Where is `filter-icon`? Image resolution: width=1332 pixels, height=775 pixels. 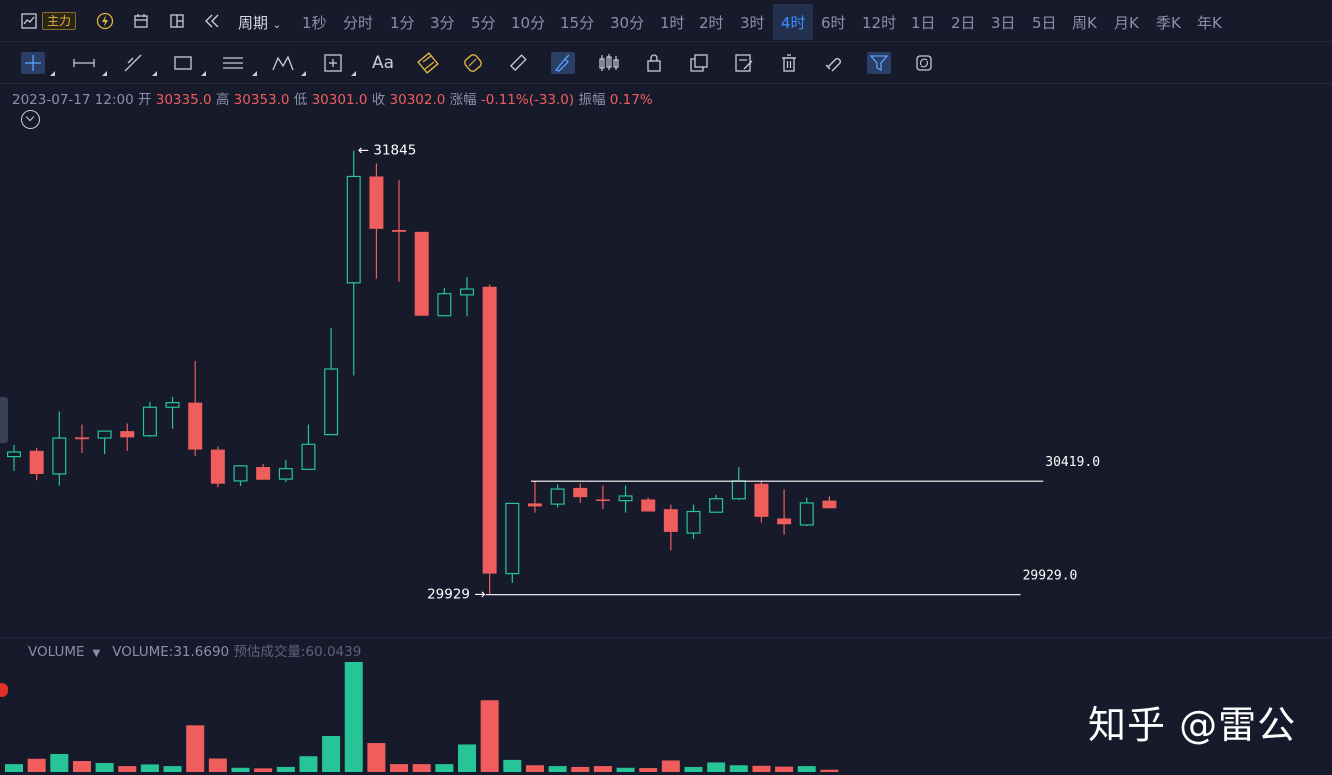
filter-icon is located at coordinates (879, 63).